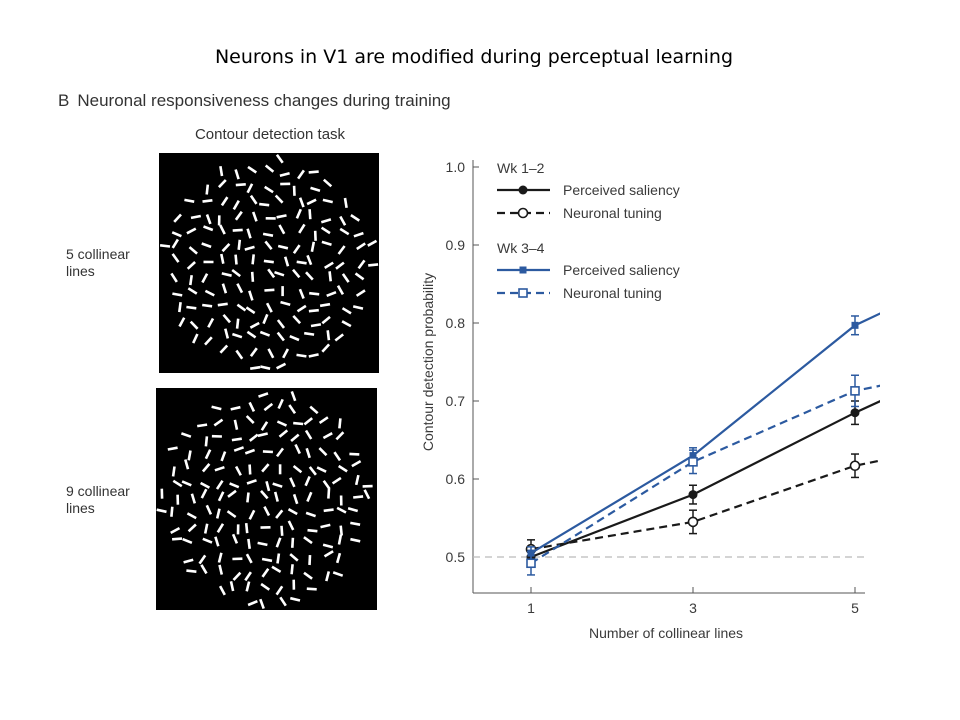 The image size is (960, 720). I want to click on stimulus-5-label-line2: lines, so click(80, 271).